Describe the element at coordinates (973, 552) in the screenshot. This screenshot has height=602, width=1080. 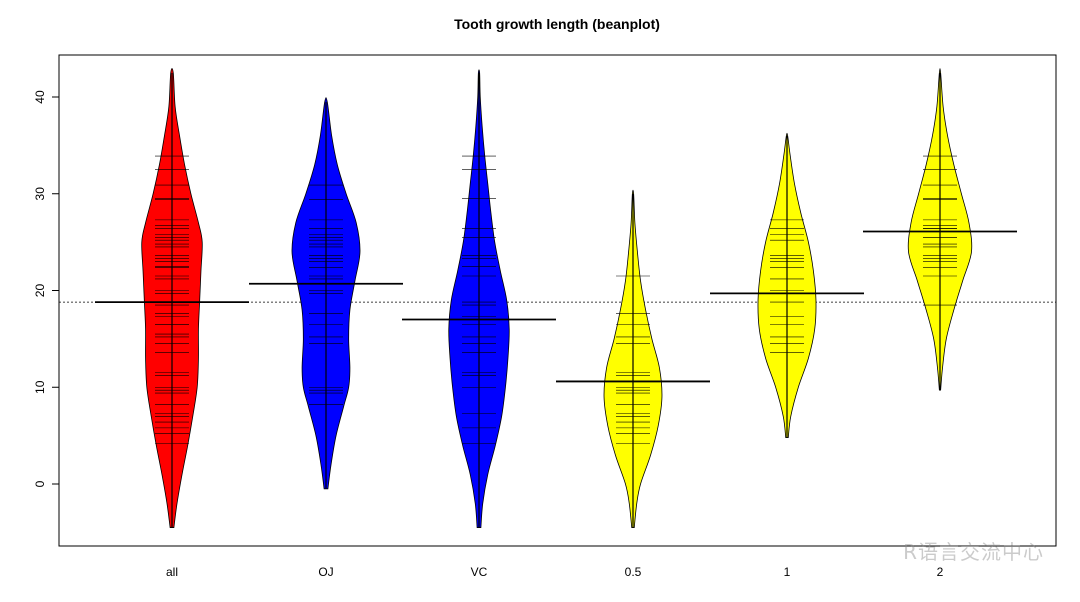
I see `watermark-text: R语言交流中心` at that location.